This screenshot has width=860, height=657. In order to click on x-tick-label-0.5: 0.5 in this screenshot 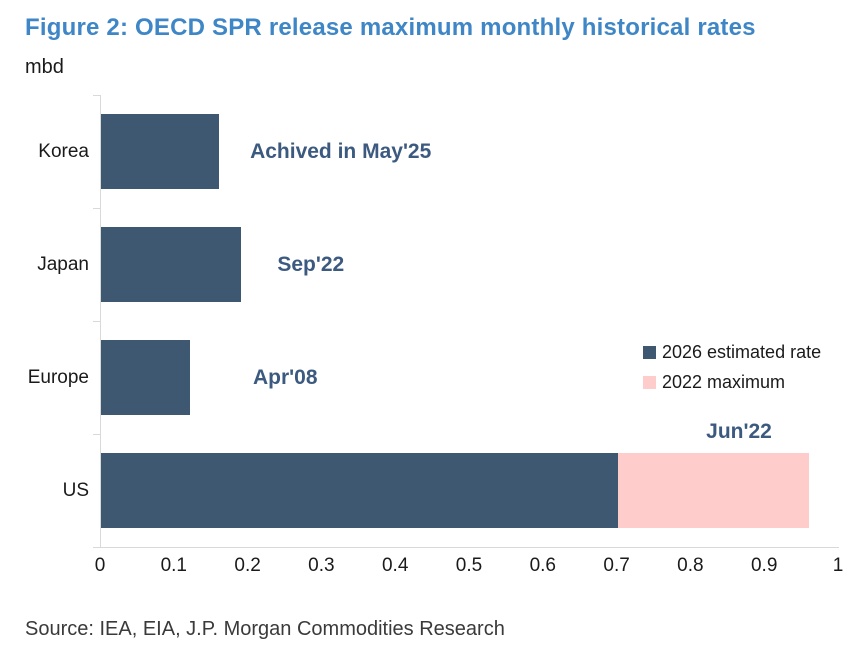, I will do `click(469, 565)`.